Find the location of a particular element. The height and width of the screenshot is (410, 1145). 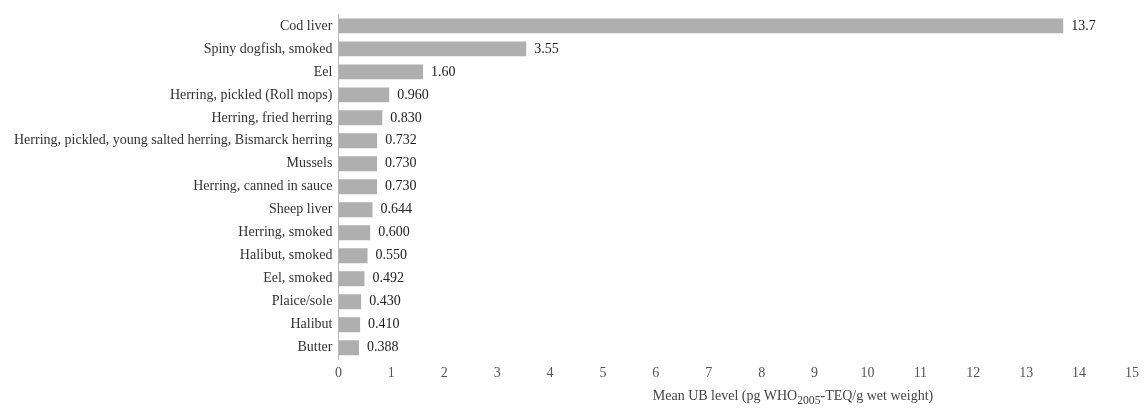

x-tick-label: 10 is located at coordinates (867, 373).